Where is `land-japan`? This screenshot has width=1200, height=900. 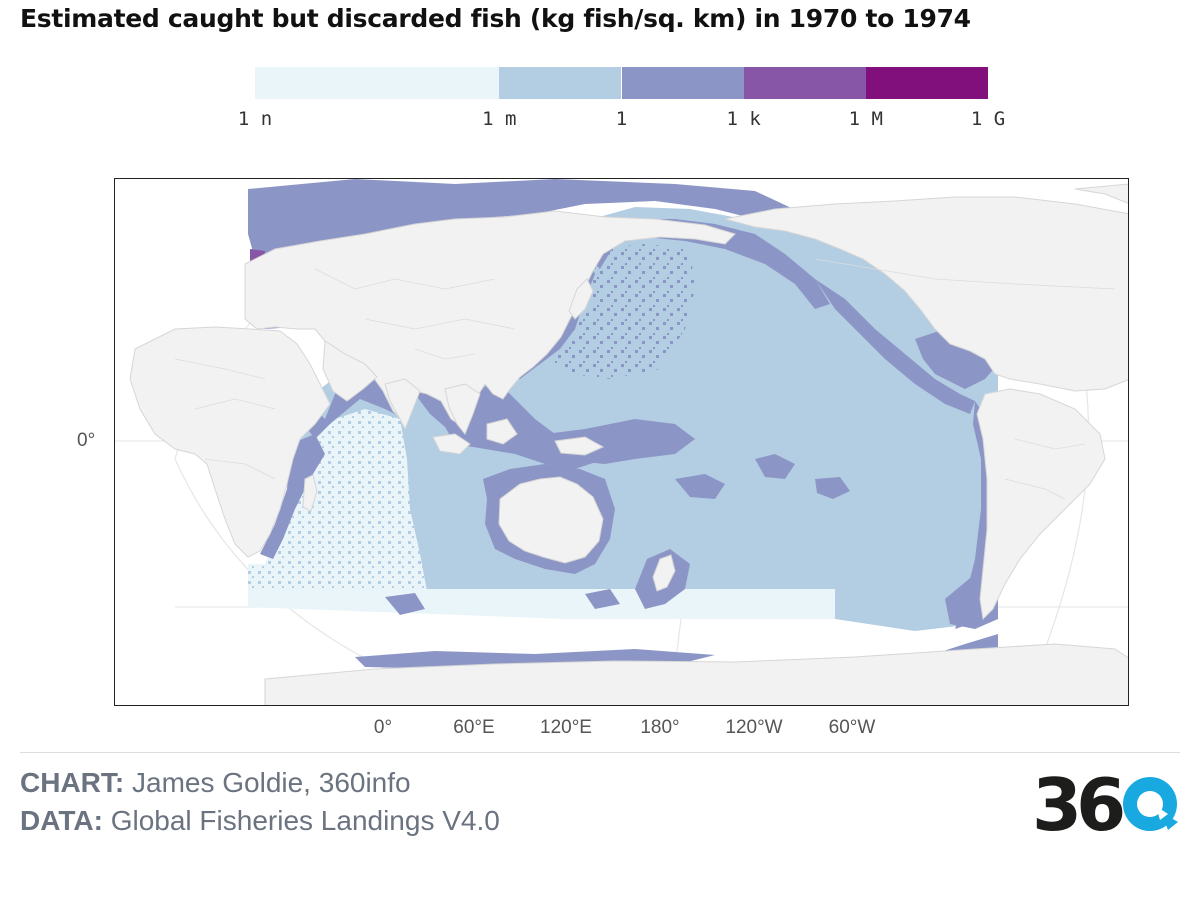
land-japan is located at coordinates (581, 299).